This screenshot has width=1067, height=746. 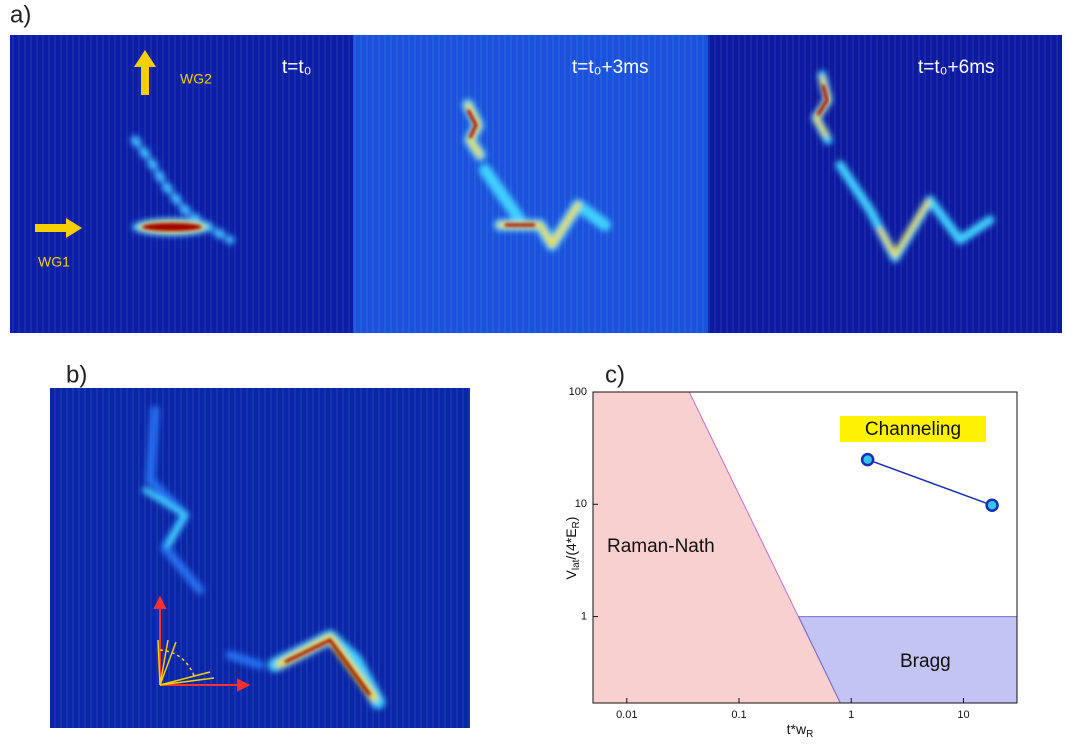 I want to click on time-label: t=t₀+3ms, so click(x=610, y=67).